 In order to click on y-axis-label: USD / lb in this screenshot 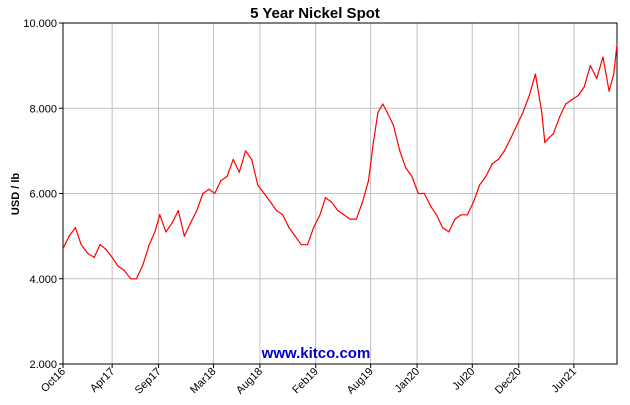, I will do `click(16, 194)`.